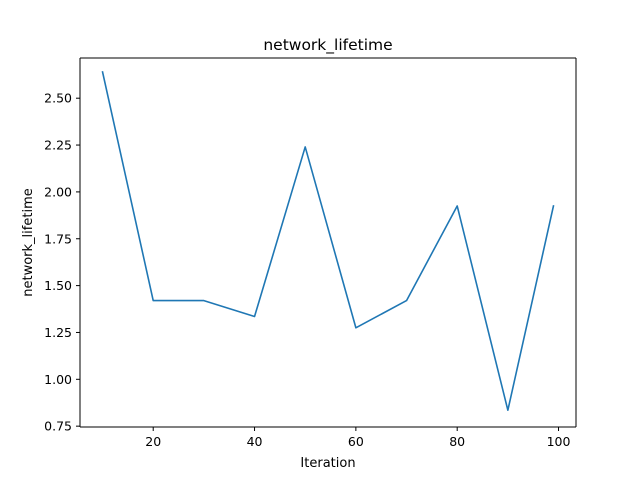  What do you see at coordinates (58, 332) in the screenshot?
I see `y-tick-label: 1.25` at bounding box center [58, 332].